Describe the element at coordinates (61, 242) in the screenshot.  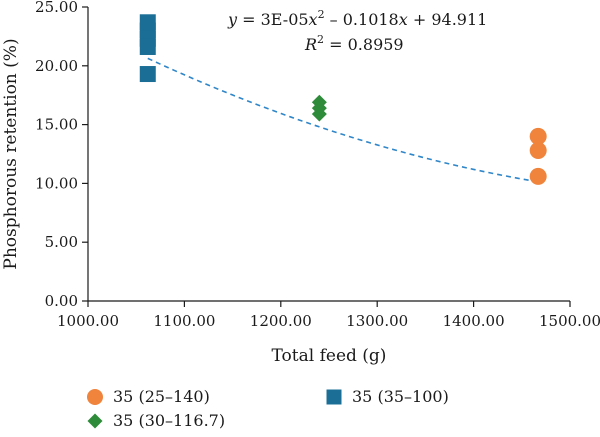
I see `y-tick-label: 5.00` at that location.